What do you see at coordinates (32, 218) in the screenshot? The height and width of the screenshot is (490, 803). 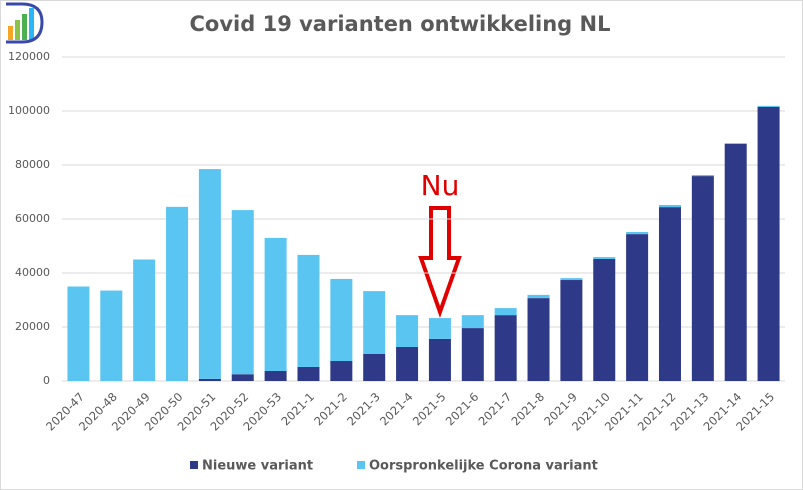 I see `y-tick-label: 60000` at bounding box center [32, 218].